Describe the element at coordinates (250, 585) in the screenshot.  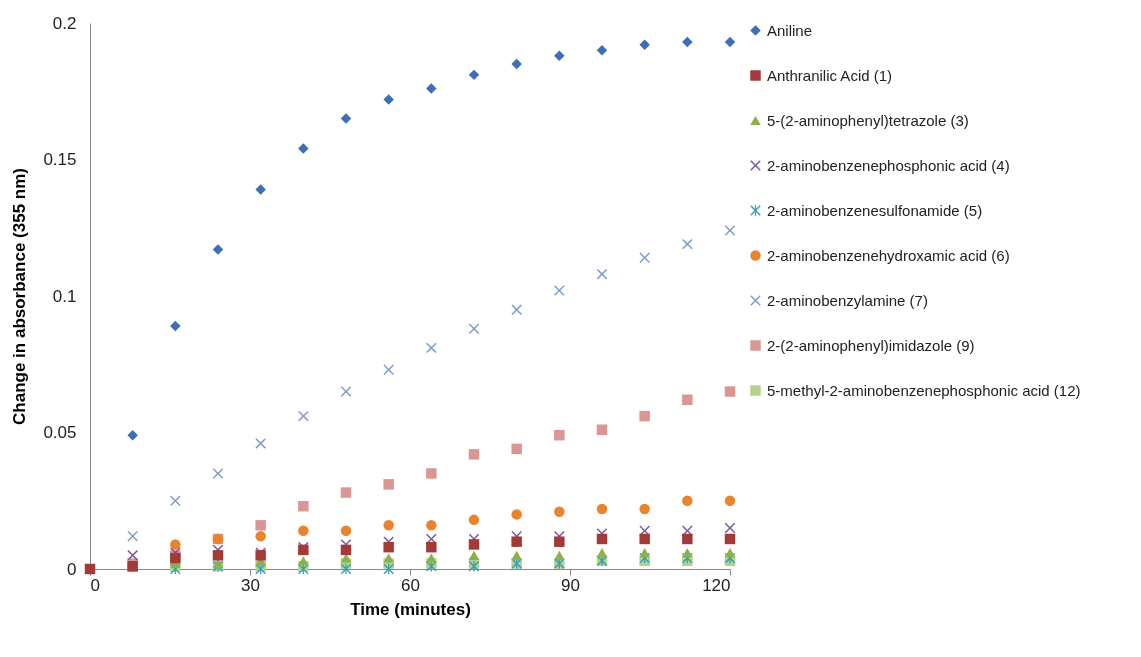
I see `x-tick-label: 30` at that location.